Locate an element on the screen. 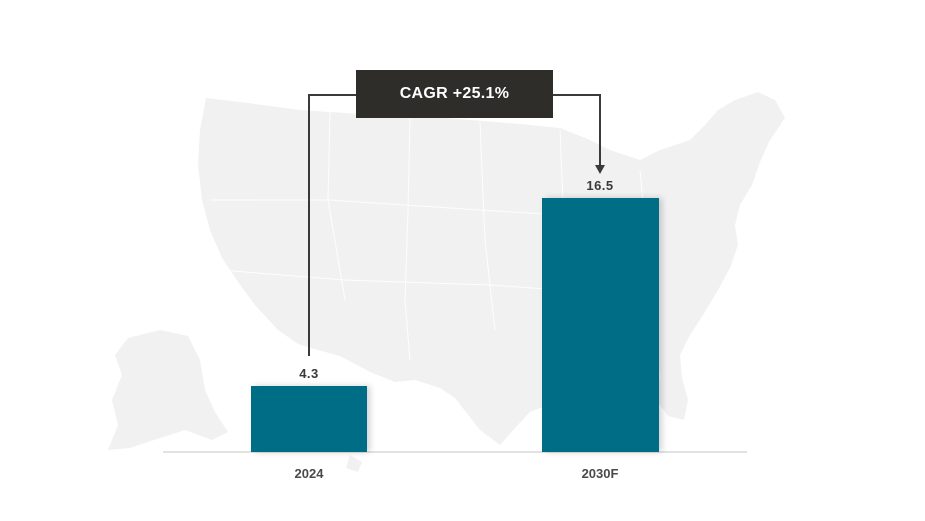 The image size is (925, 521). arrow-down-icon is located at coordinates (600, 169).